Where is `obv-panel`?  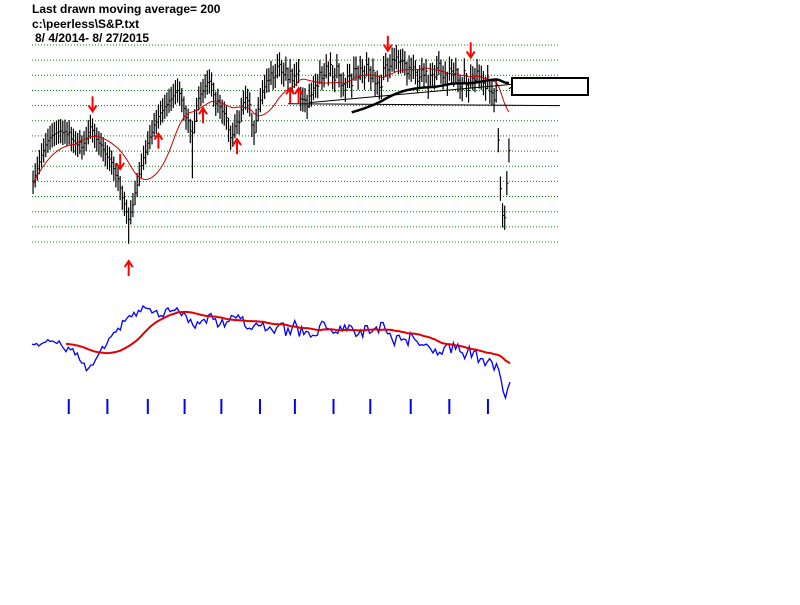 obv-panel is located at coordinates (271, 359).